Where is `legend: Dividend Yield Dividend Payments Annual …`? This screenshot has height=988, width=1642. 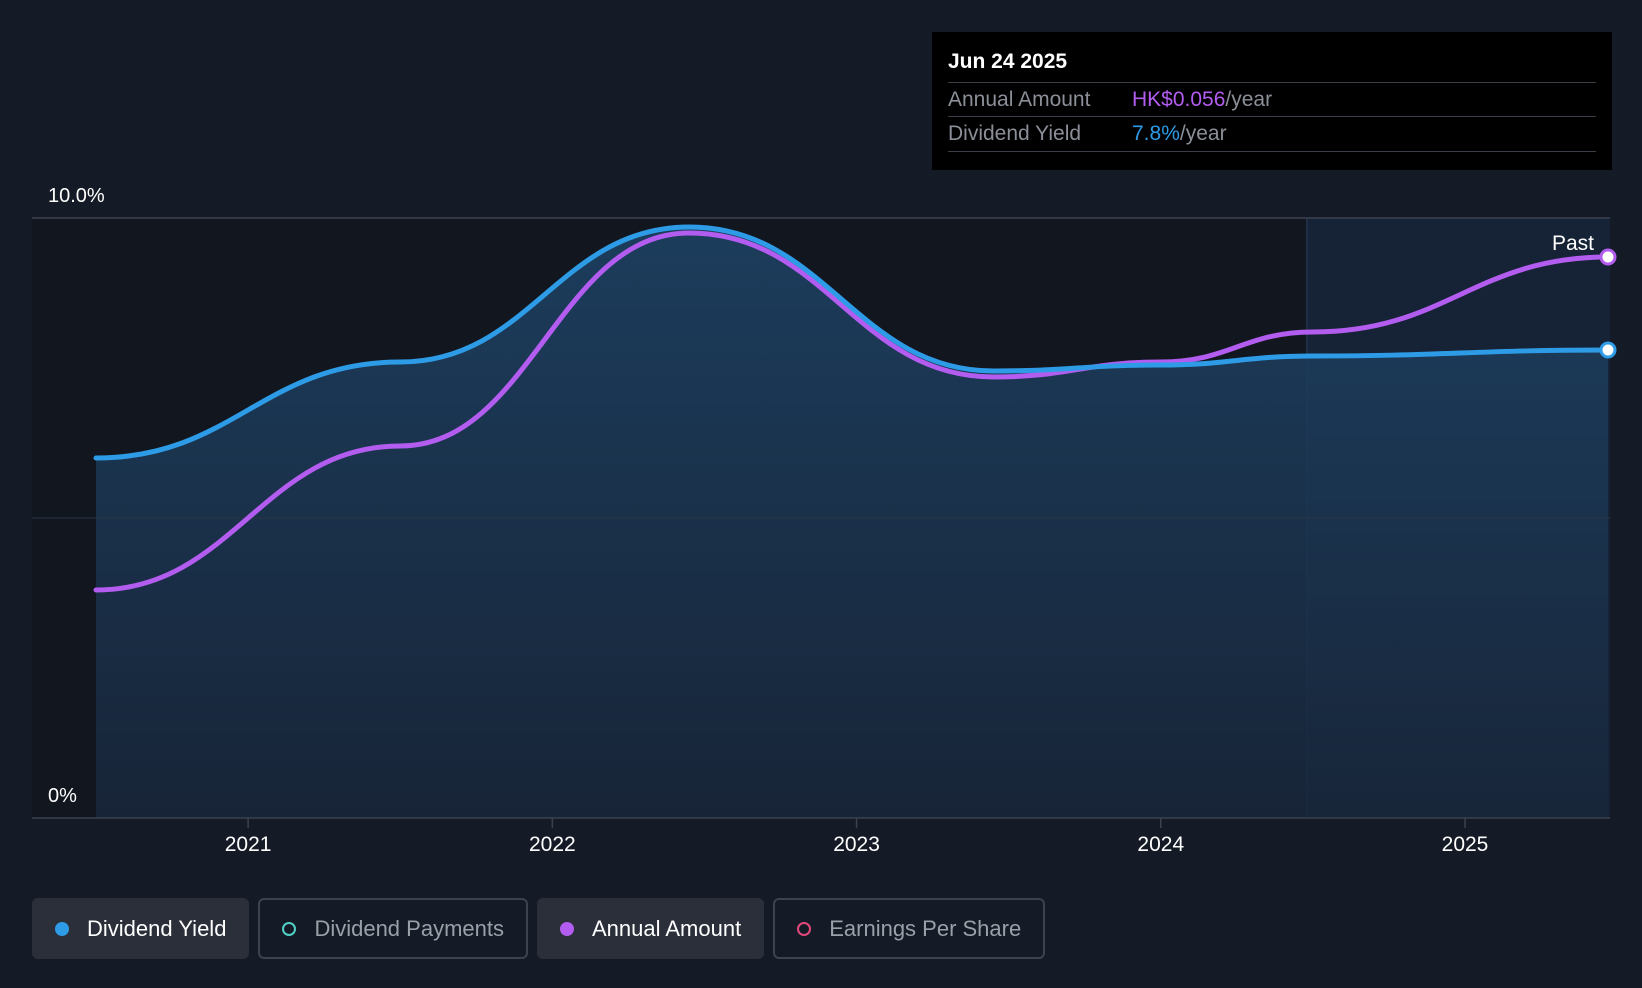
legend: Dividend Yield Dividend Payments Annual … is located at coordinates (539, 929).